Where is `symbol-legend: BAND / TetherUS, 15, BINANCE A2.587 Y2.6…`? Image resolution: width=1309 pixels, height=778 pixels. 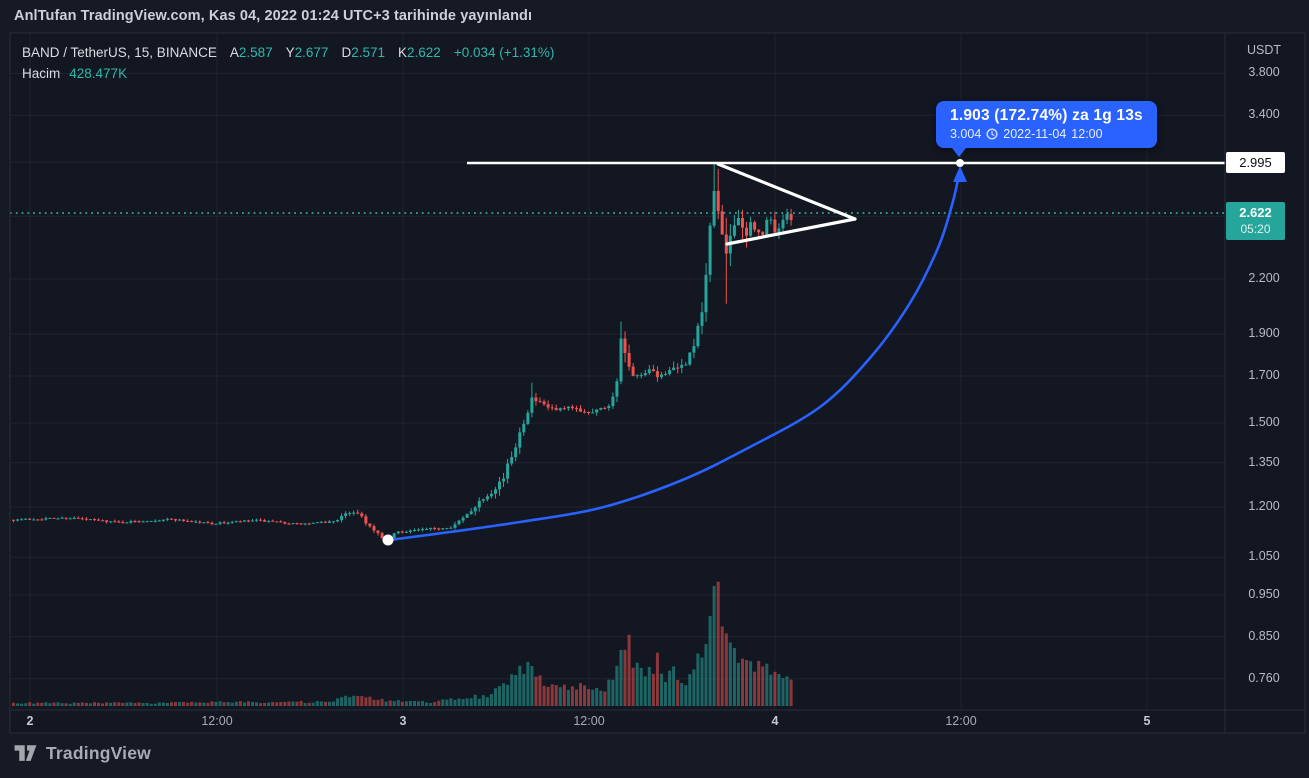
symbol-legend: BAND / TetherUS, 15, BINANCE A2.587 Y2.6… is located at coordinates (288, 52).